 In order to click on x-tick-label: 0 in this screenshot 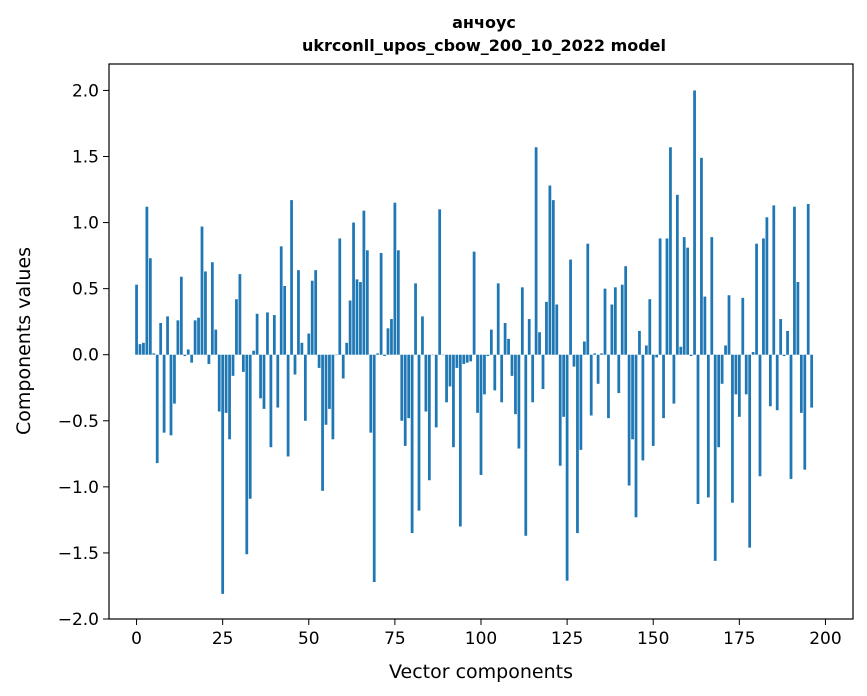, I will do `click(136, 639)`.